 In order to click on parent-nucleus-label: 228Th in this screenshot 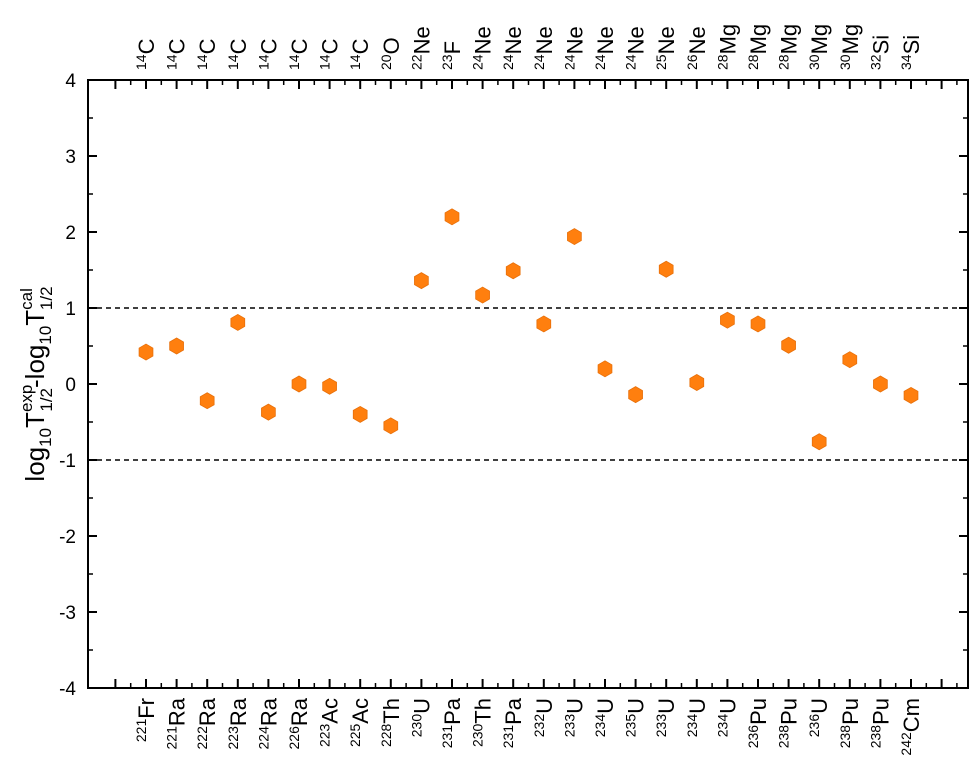, I will do `click(391, 722)`.